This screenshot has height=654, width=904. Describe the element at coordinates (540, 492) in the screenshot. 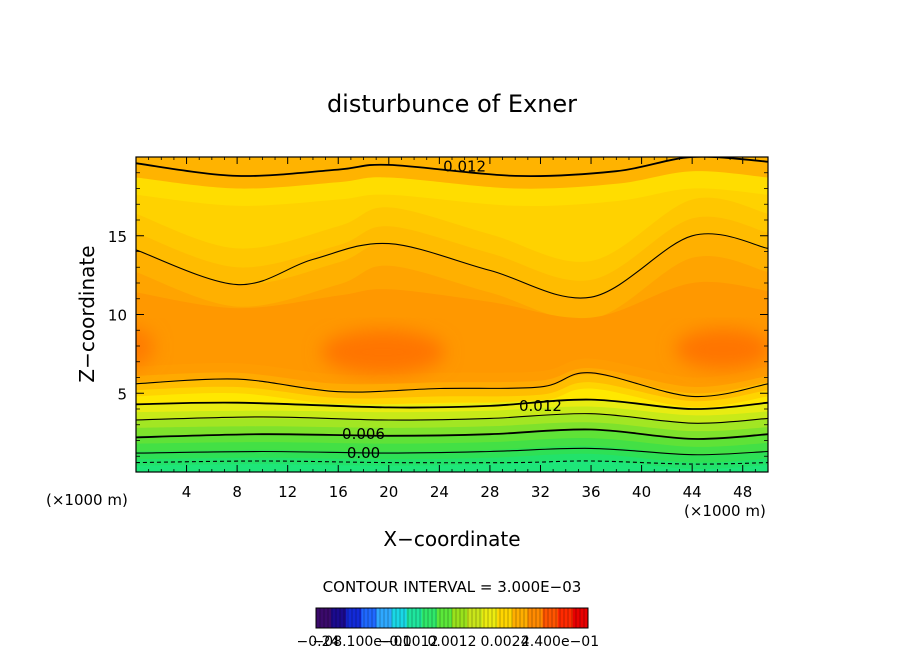

I see `x-tick-label-7: 32` at that location.